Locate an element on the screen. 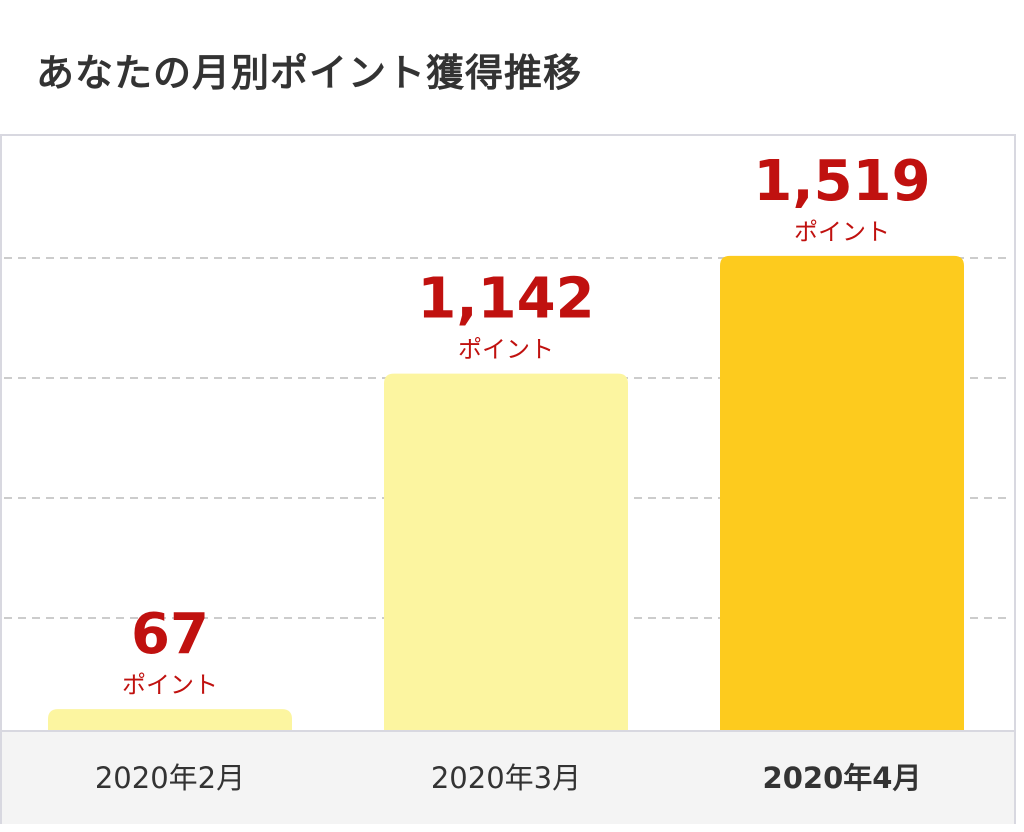  value-label-1: 67 is located at coordinates (170, 634).